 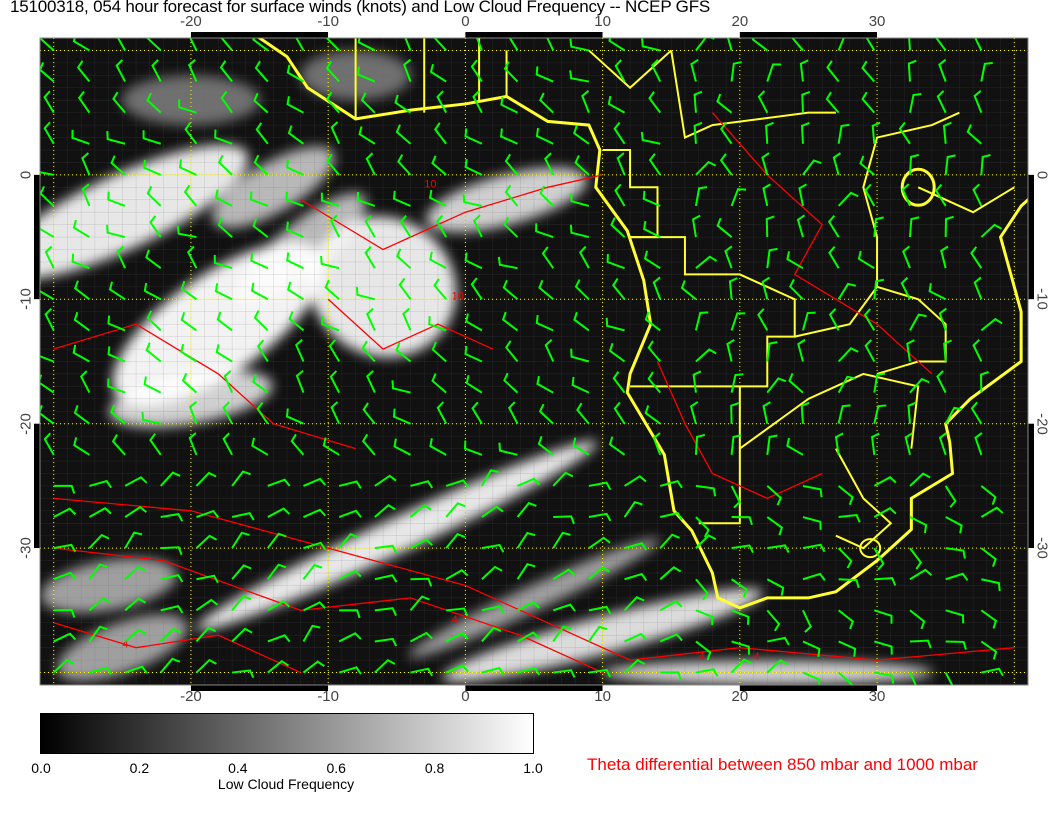 I want to click on lon-tick-top: 10, so click(x=602, y=21).